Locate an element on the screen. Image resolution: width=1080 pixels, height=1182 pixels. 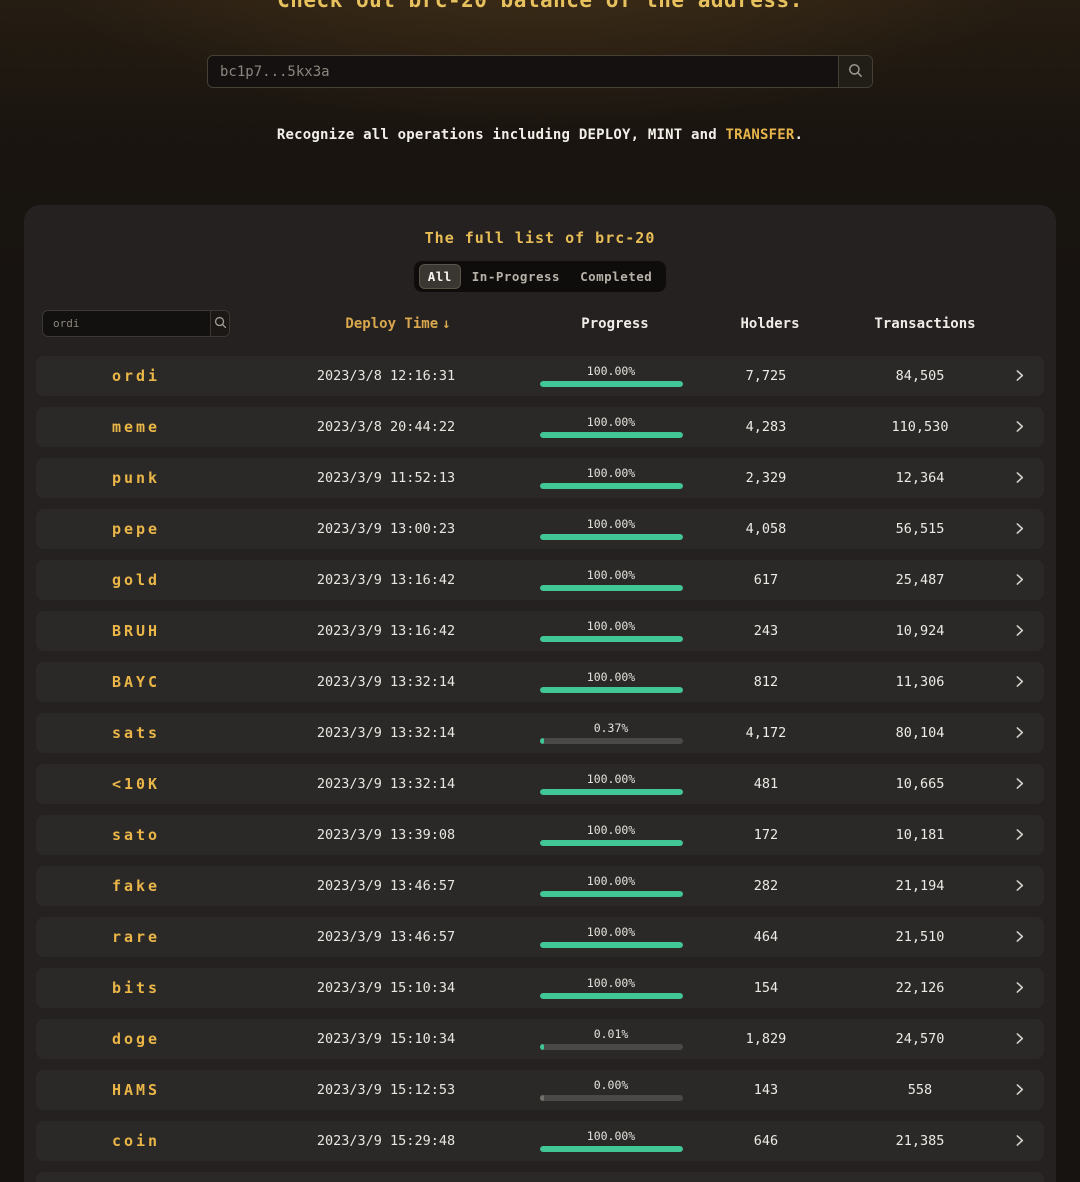
holders-count: 154 is located at coordinates (766, 988).